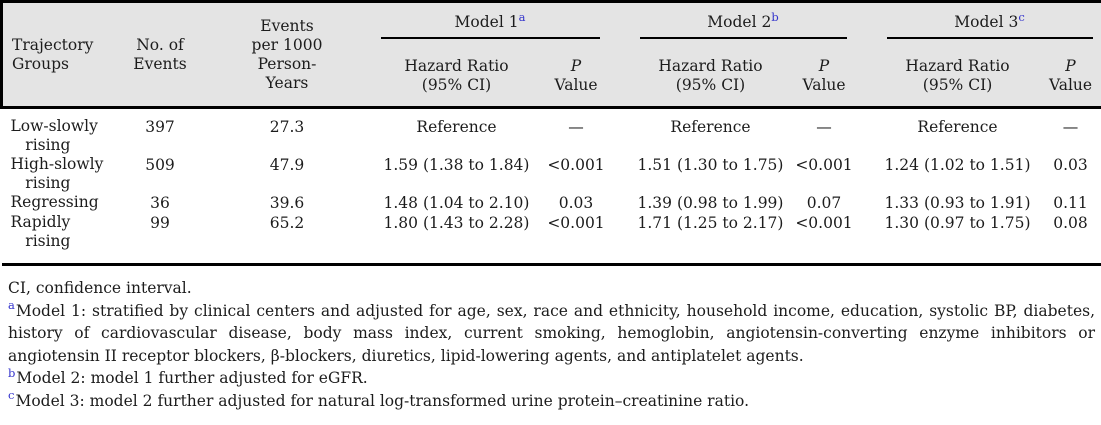 The width and height of the screenshot is (1101, 425). I want to click on rate-cell: 47.9, so click(287, 165).